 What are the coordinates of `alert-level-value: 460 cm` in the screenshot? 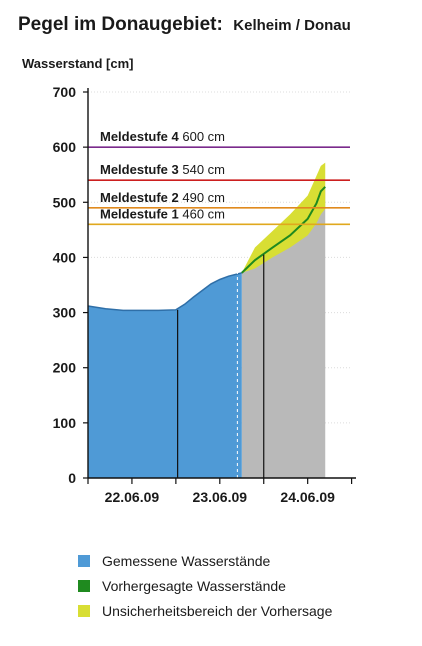 It's located at (202, 213).